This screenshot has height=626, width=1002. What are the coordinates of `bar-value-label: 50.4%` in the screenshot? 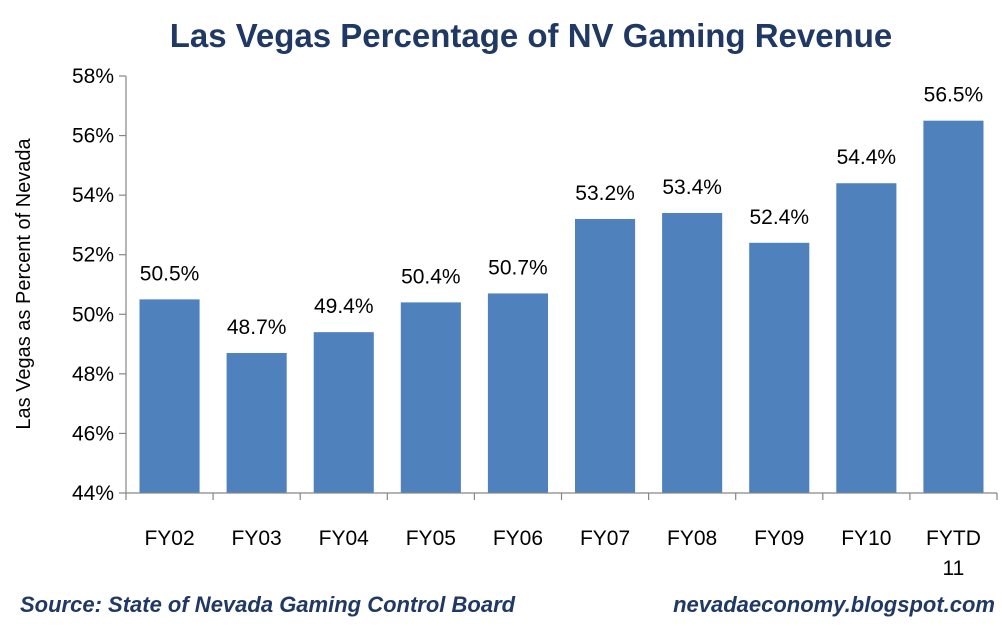 It's located at (431, 276).